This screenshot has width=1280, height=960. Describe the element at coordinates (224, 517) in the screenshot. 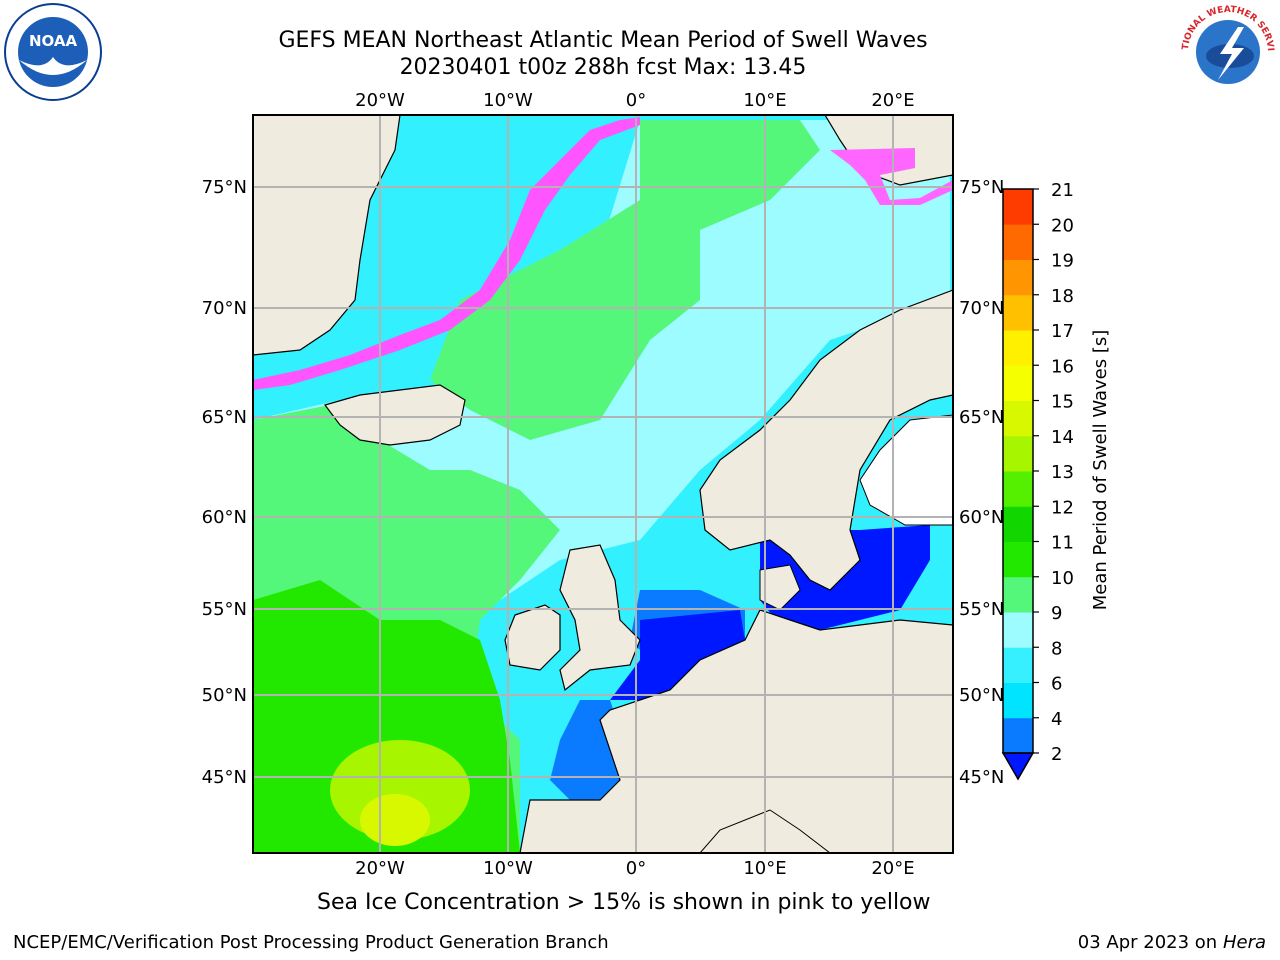

I see `lat-label-left: 60°N` at that location.